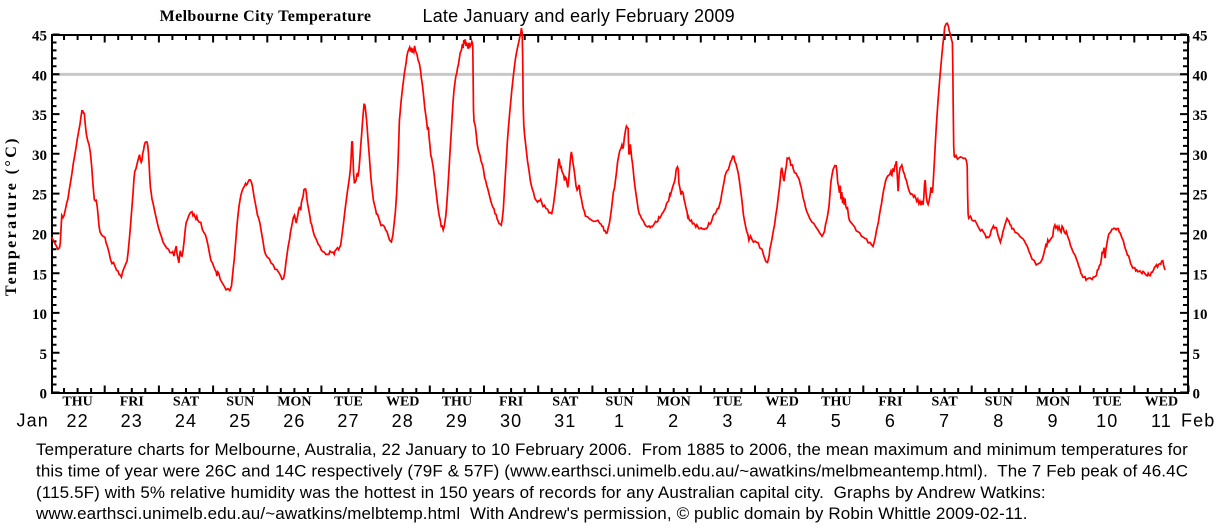 This screenshot has height=530, width=1216. I want to click on svg-text: 26, so click(294, 421).